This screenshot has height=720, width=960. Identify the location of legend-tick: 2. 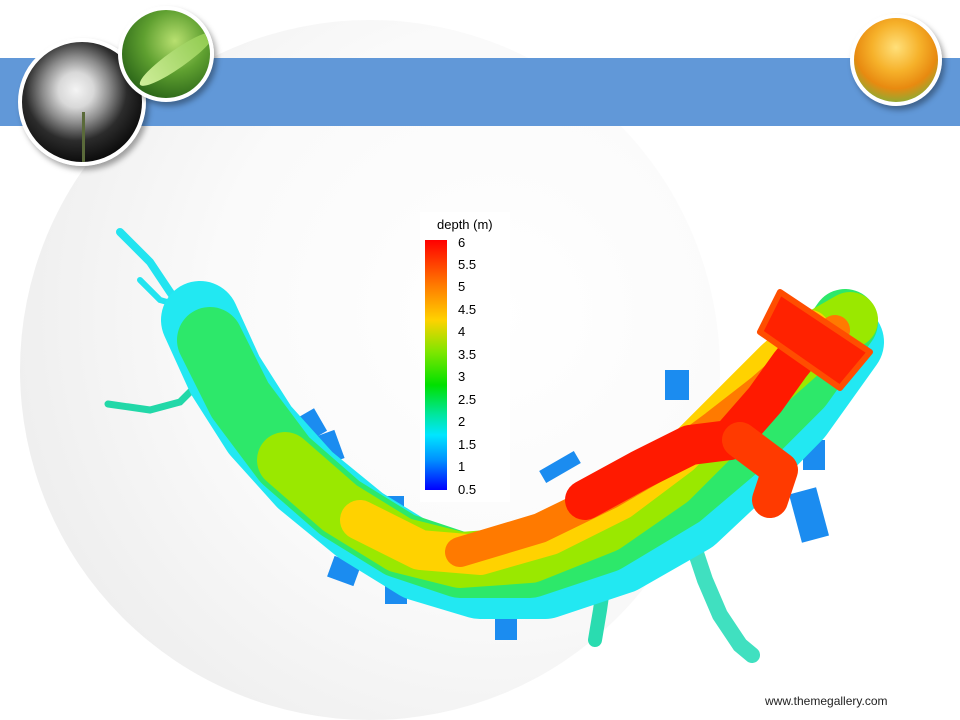
(462, 421).